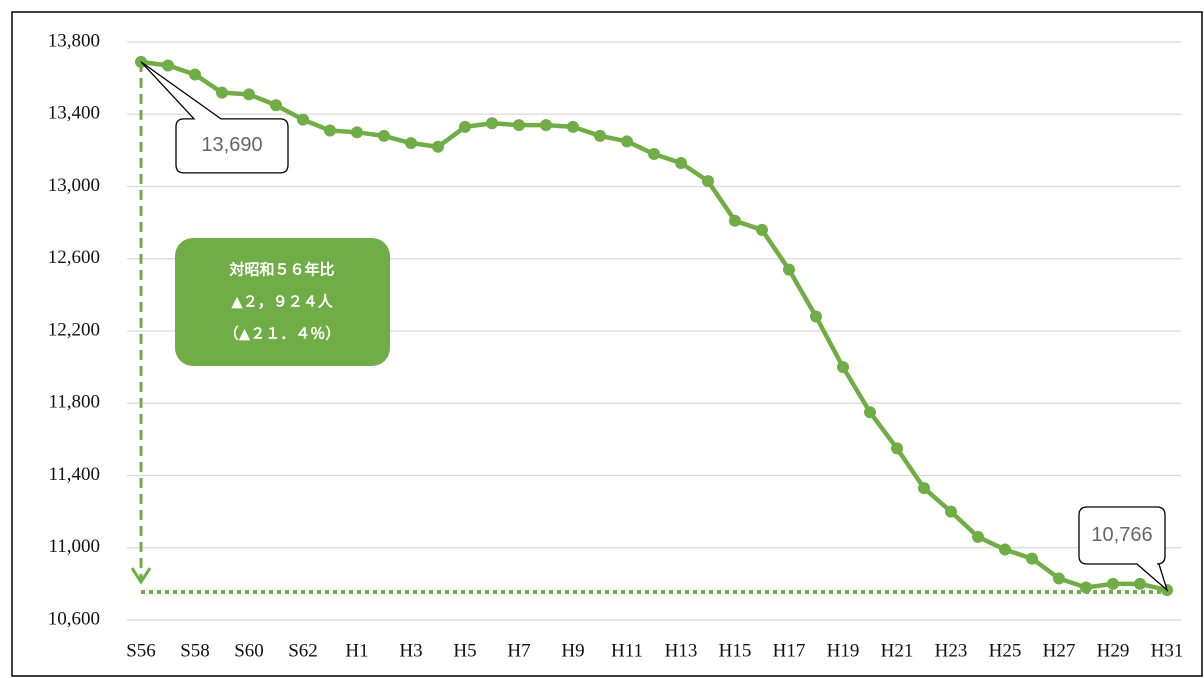 The image size is (1204, 678). I want to click on y-tick-label: 13,800, so click(74, 40).